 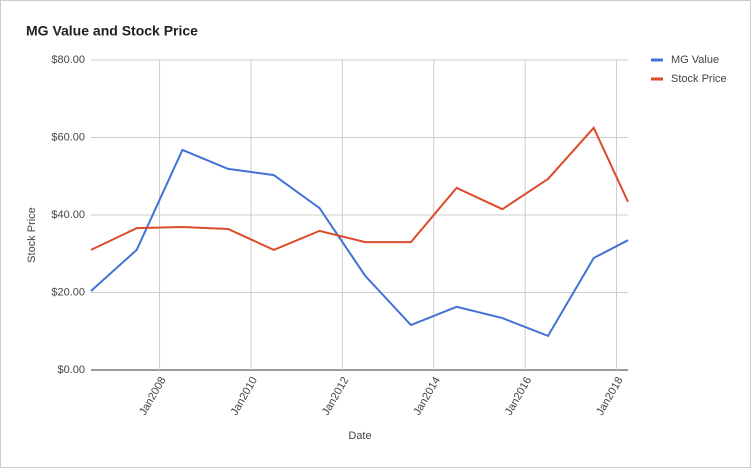 I want to click on y-tick-label: $60.00, so click(x=68, y=137).